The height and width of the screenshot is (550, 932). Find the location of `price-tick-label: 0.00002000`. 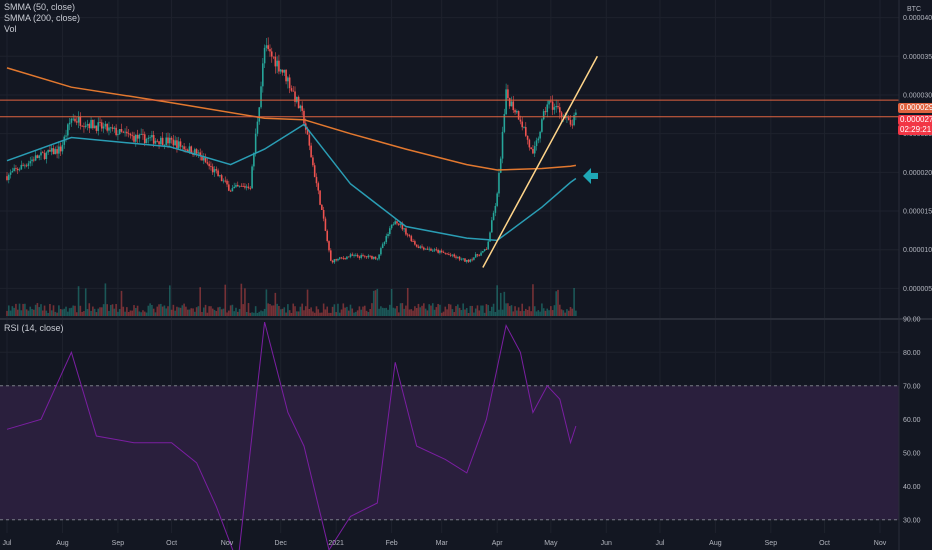

price-tick-label: 0.00002000 is located at coordinates (917, 173).